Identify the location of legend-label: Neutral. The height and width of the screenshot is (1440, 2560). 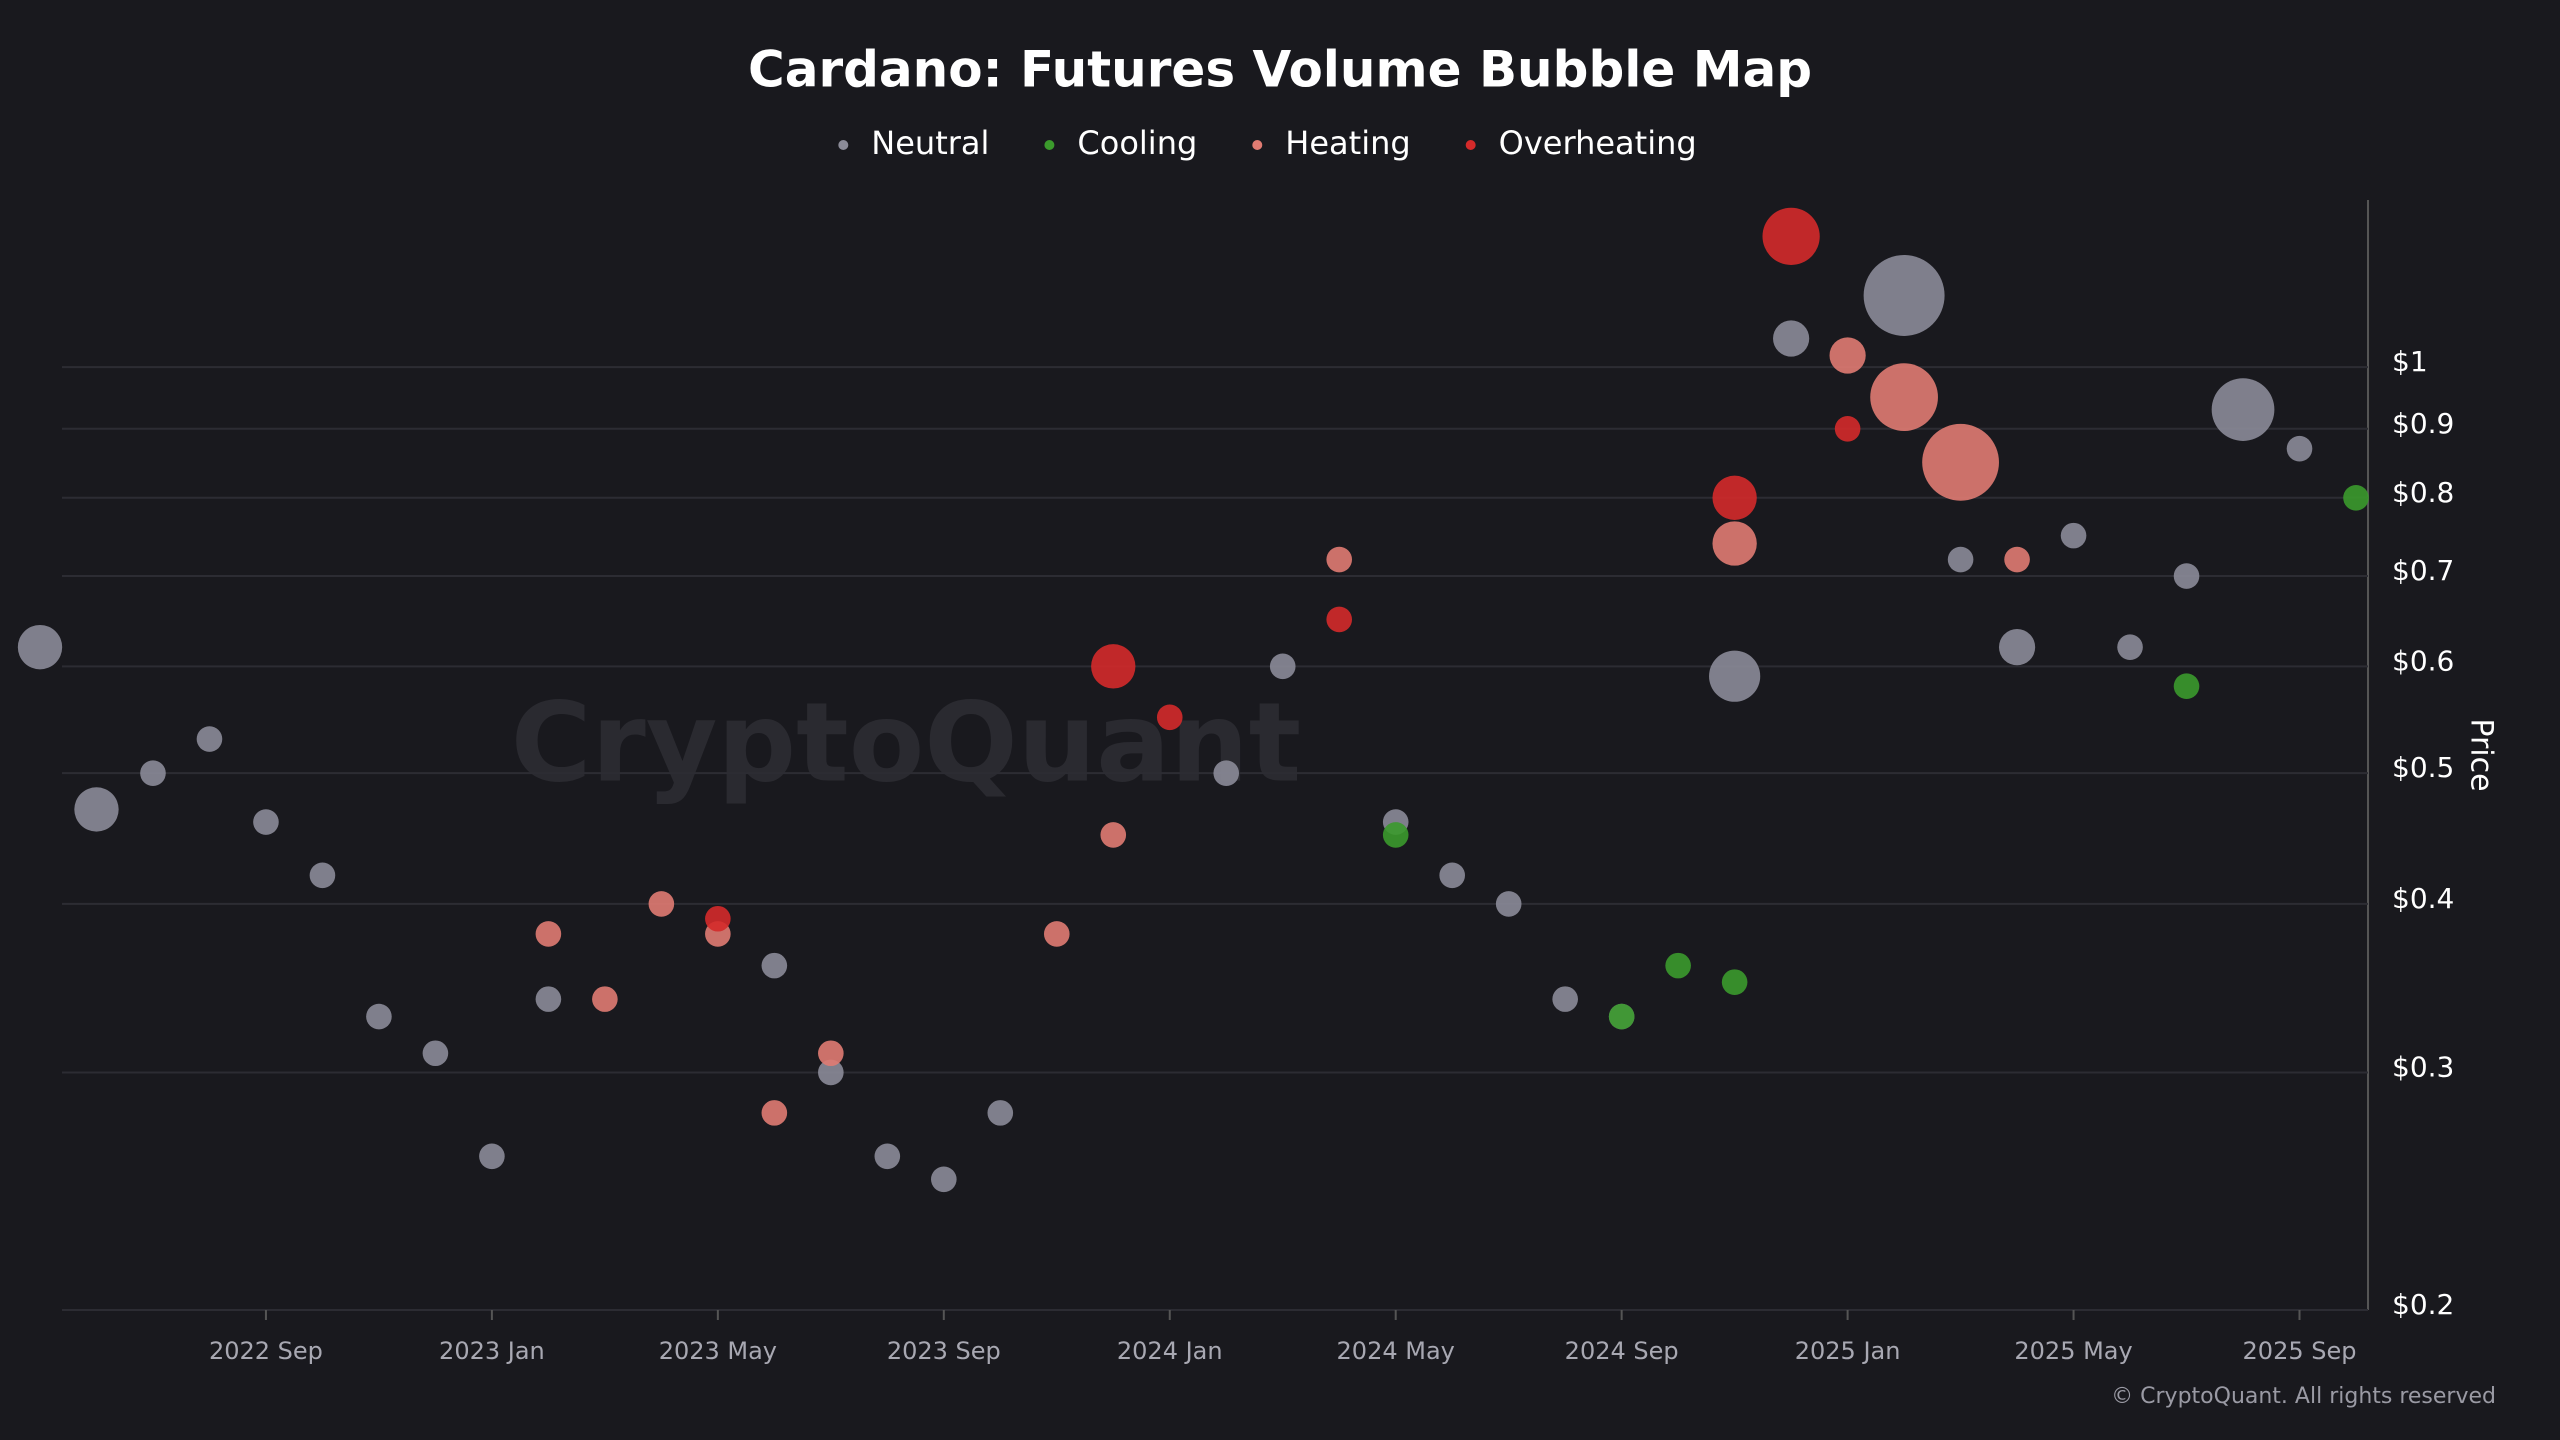
(930, 143).